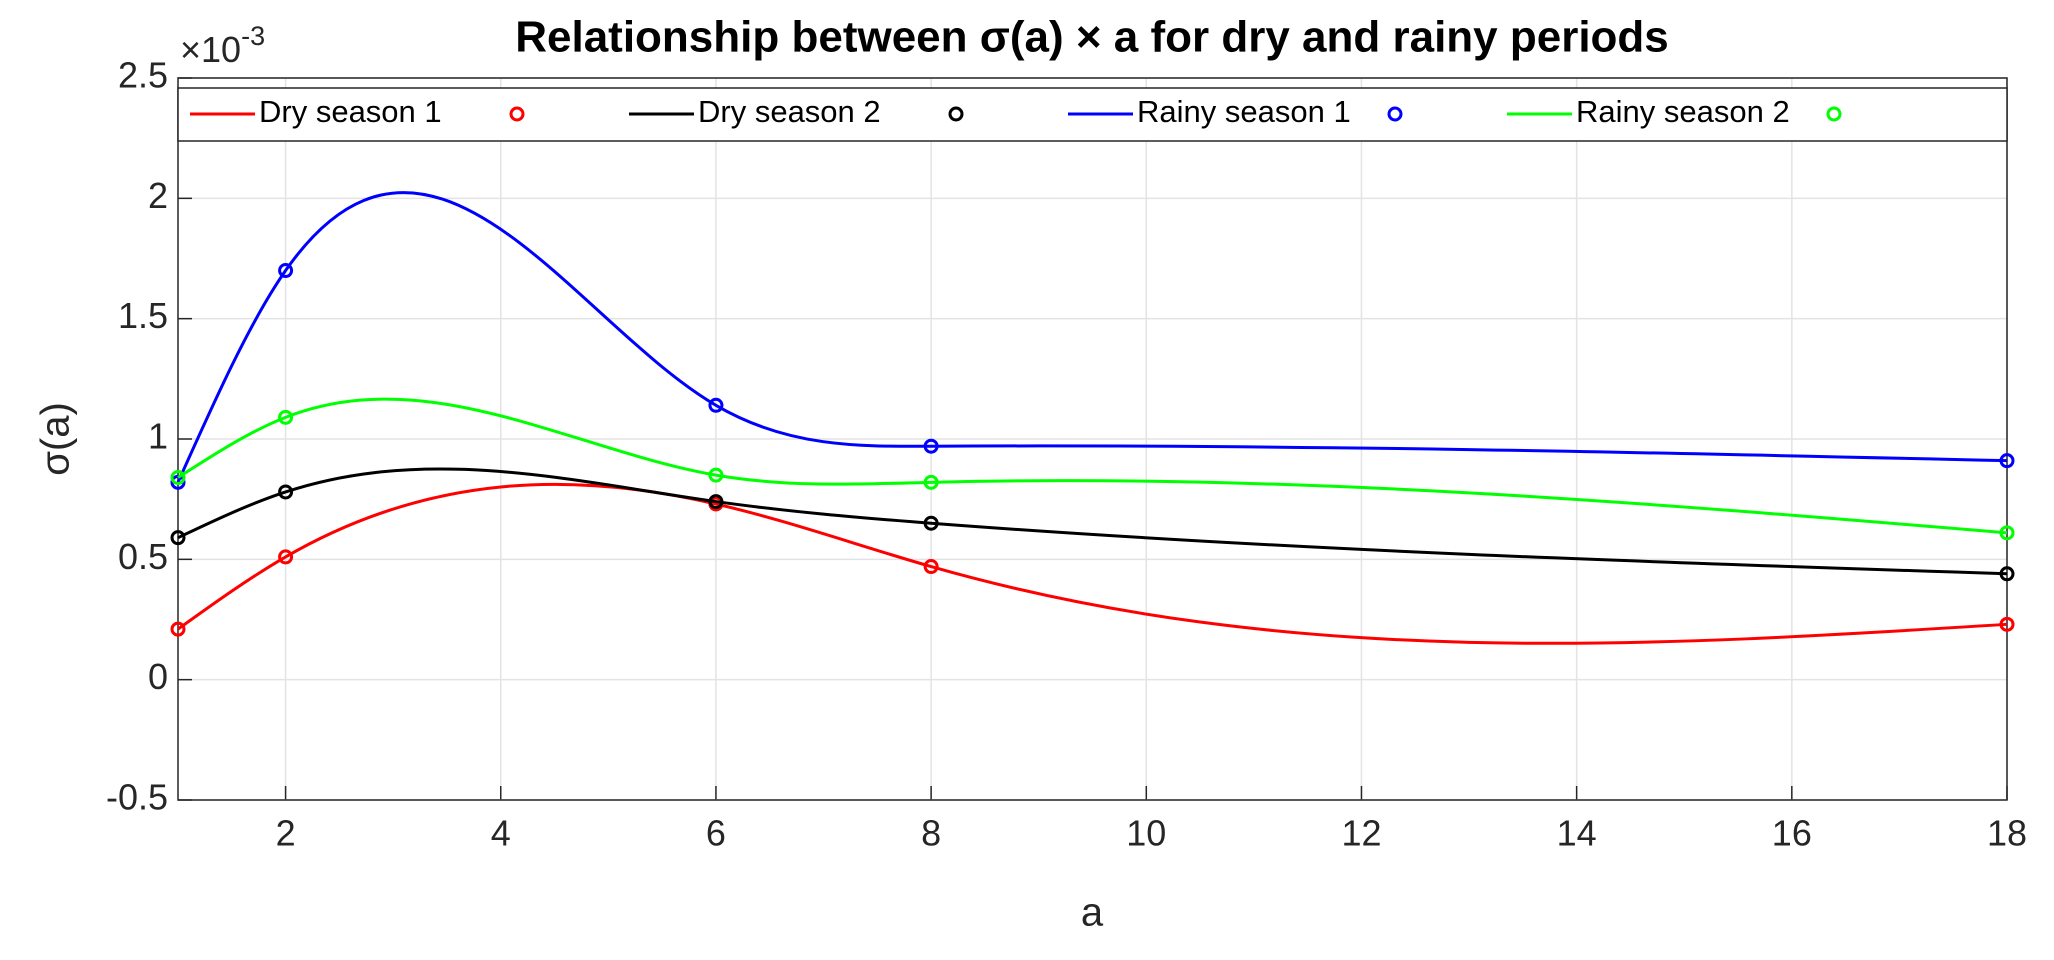  I want to click on x-axis-label: a, so click(1092, 913).